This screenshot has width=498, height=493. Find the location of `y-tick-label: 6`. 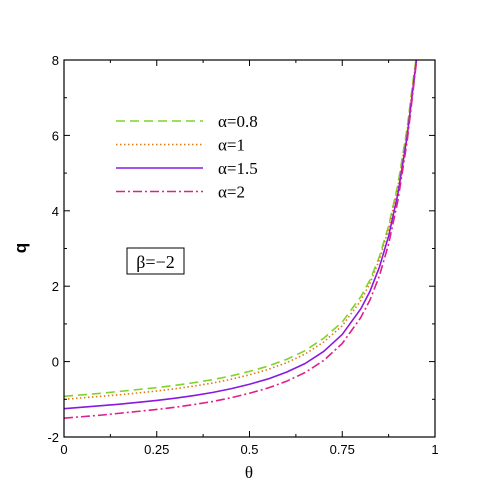

y-tick-label: 6 is located at coordinates (55, 135).